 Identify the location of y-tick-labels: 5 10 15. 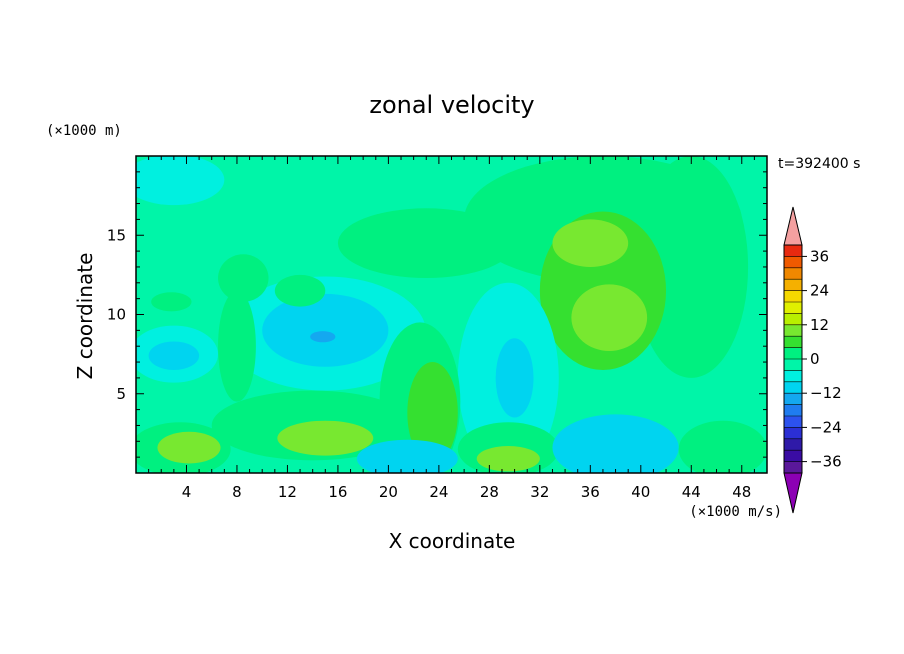
(116, 314).